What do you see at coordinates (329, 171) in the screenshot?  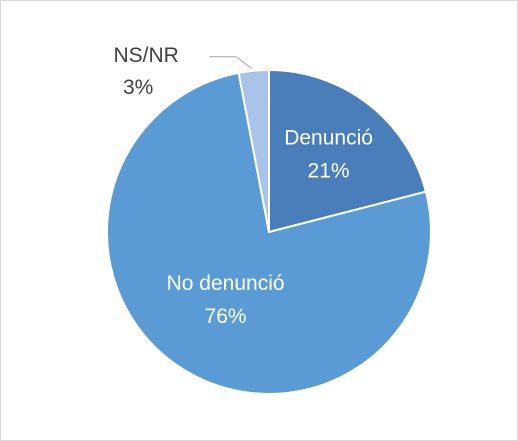 I see `slice-value-label: 21%` at bounding box center [329, 171].